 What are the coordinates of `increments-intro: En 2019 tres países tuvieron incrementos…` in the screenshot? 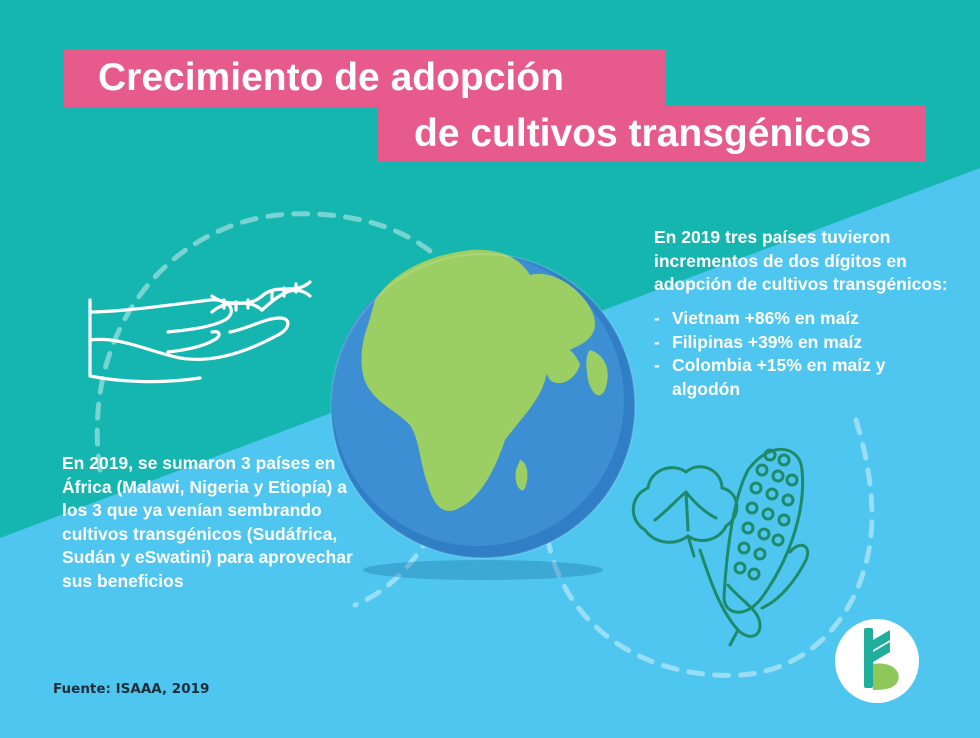 It's located at (801, 260).